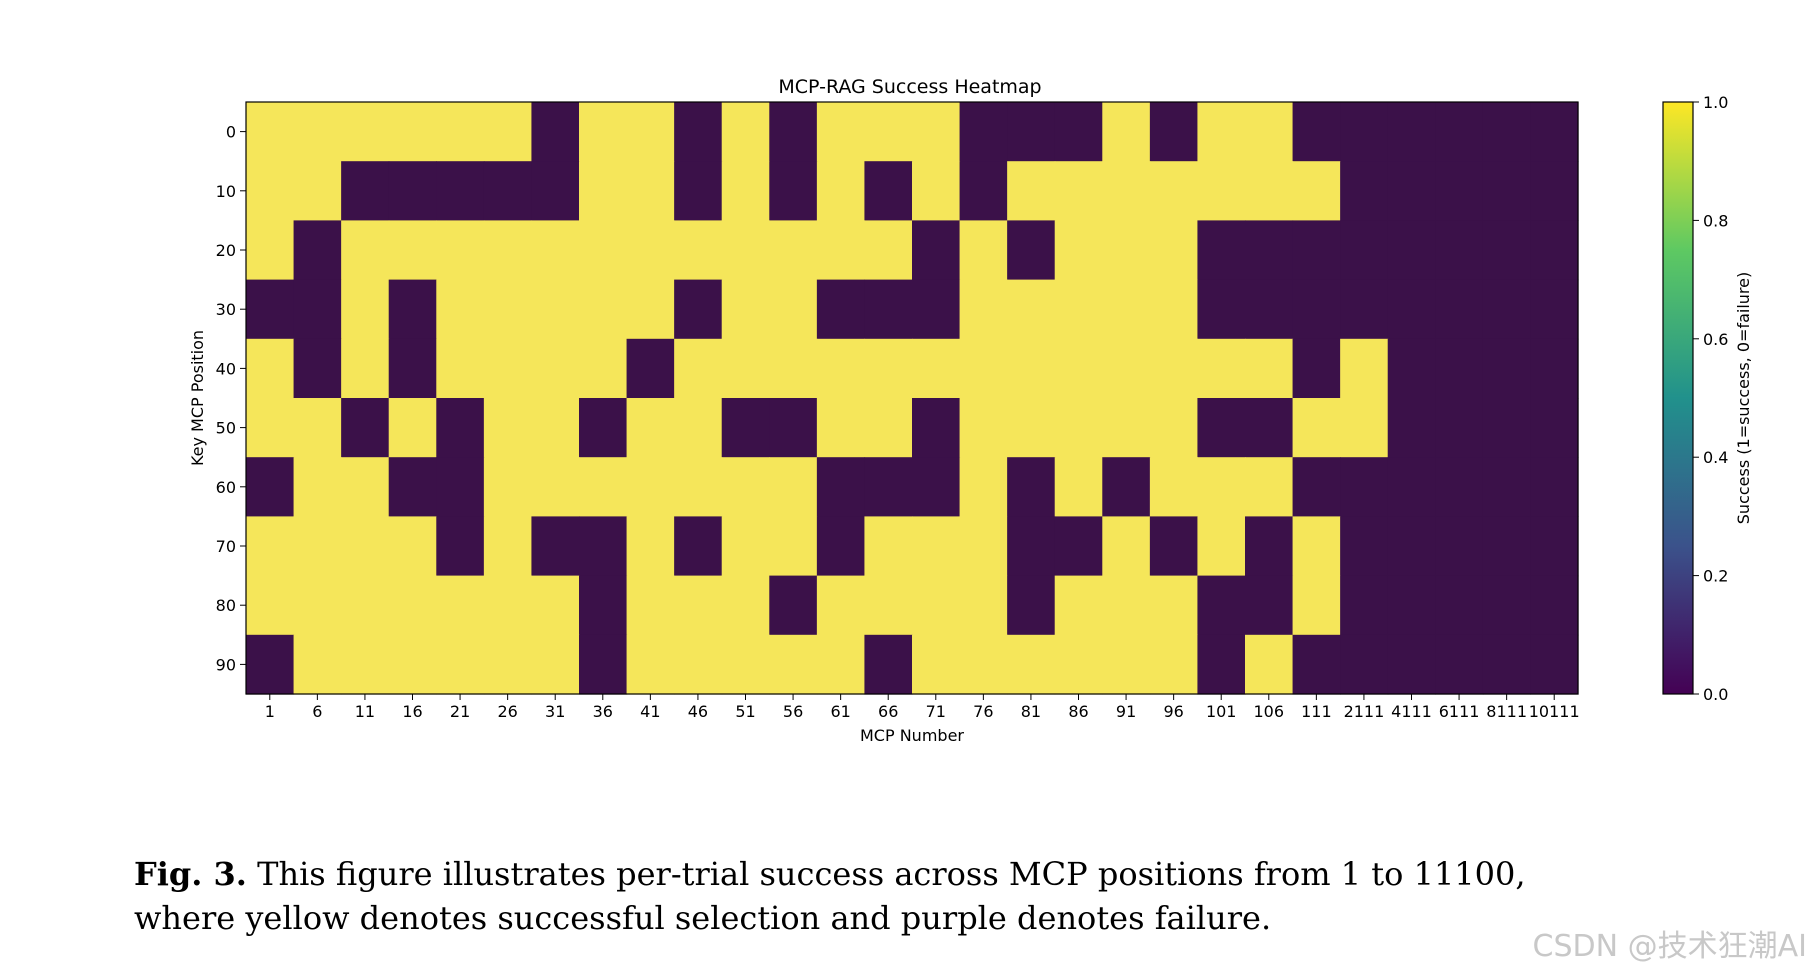 Image resolution: width=1807 pixels, height=978 pixels. I want to click on colorbar-label: Success (1=success, 0=failure), so click(1743, 398).